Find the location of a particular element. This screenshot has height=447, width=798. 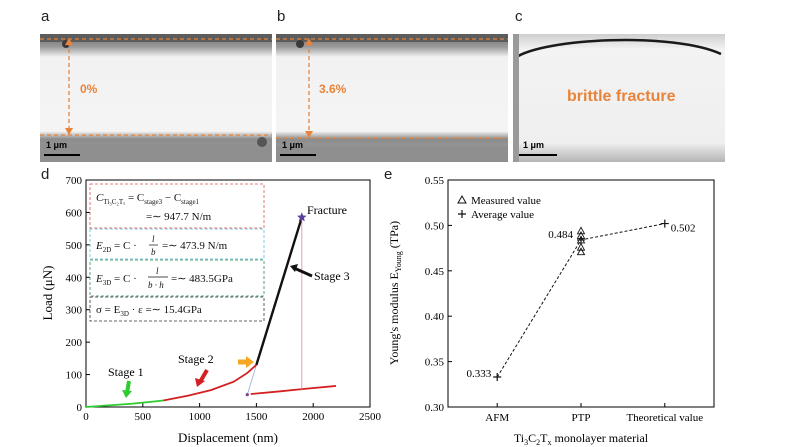

eq1-text: CTi₃C₂Tₓ = Cstage3 − Cstage1 is located at coordinates (148, 199).